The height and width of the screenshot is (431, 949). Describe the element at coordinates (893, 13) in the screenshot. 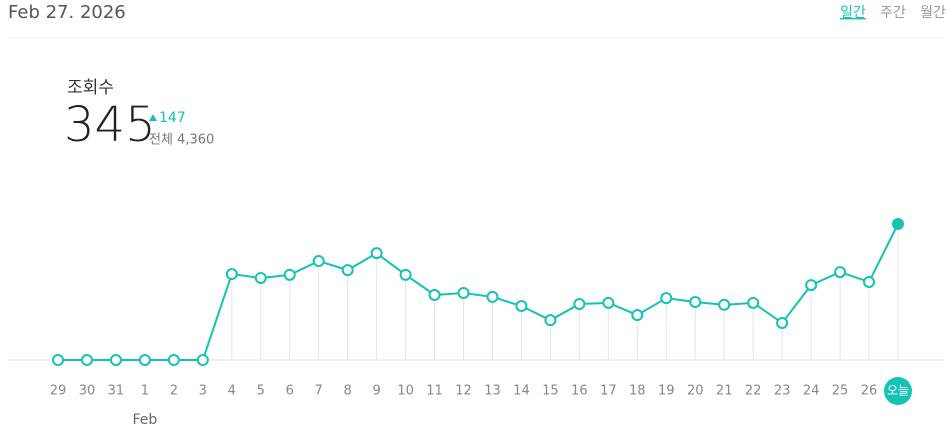

I see `period-tab: 주간` at that location.